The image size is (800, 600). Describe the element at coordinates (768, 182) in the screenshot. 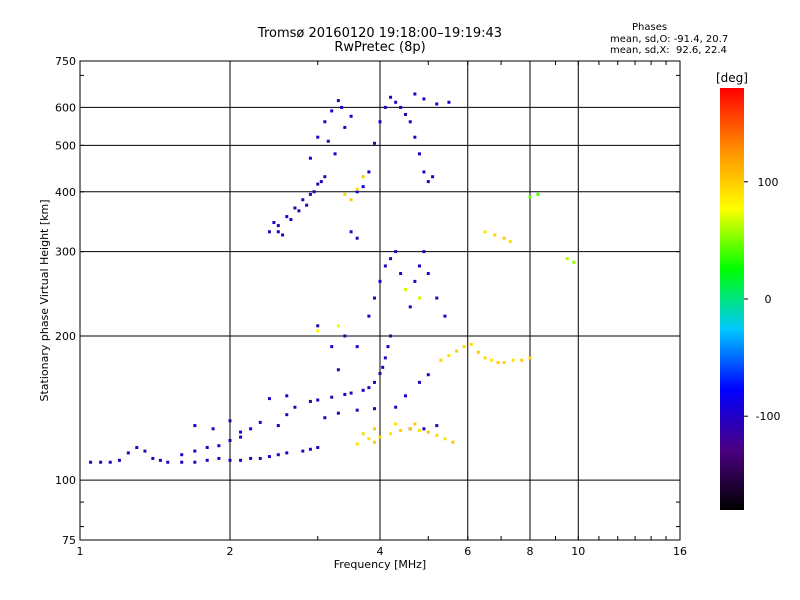

I see `colorbar-tick-label: 100` at that location.